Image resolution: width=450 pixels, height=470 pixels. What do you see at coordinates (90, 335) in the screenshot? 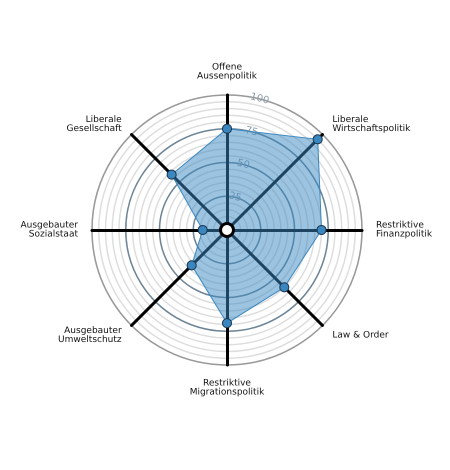
I see `spoke-label: Ausgebauter Umweltschutz` at bounding box center [90, 335].